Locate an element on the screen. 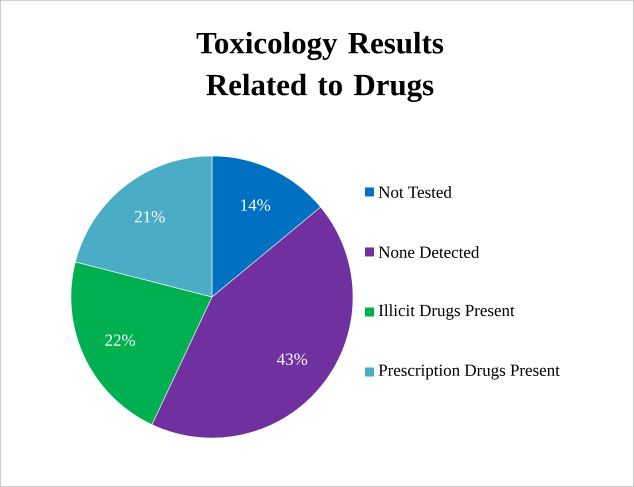 This screenshot has height=487, width=634. chart-title: Toxicology Results Related to Drugs is located at coordinates (320, 67).